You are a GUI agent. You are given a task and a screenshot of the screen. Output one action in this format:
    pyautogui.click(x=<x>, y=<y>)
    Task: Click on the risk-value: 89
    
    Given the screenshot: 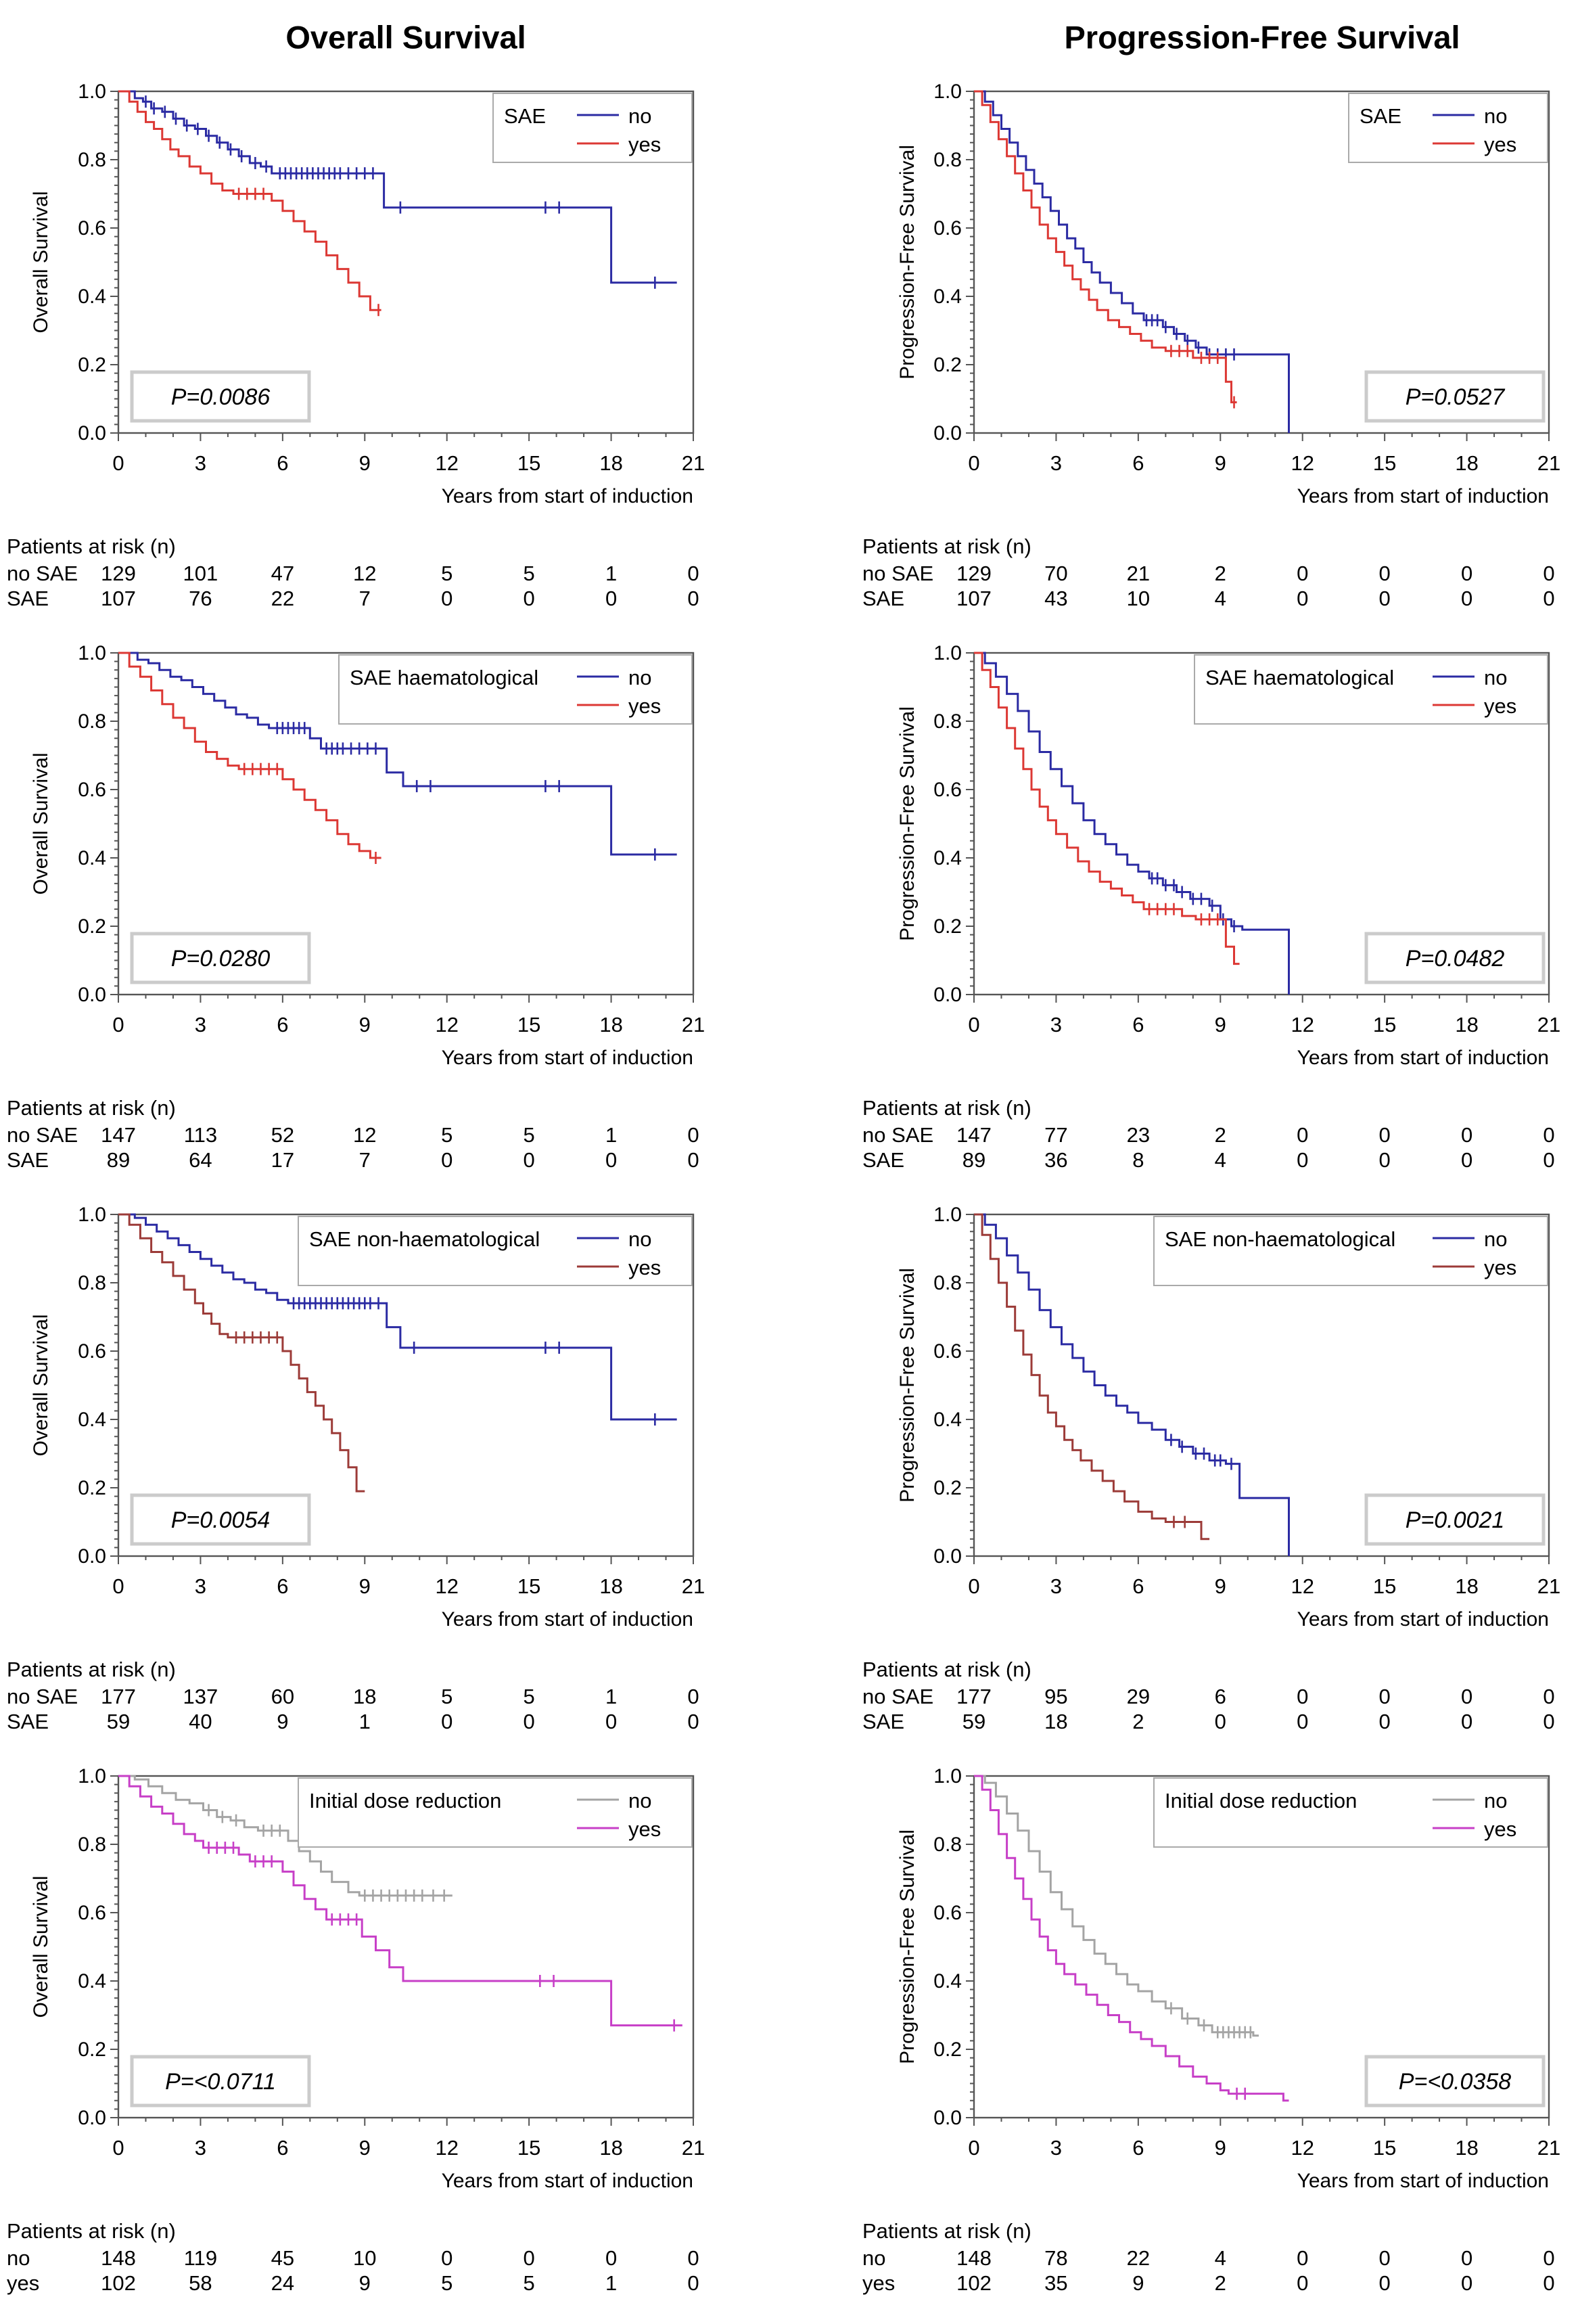 What is the action you would take?
    pyautogui.click(x=974, y=1160)
    